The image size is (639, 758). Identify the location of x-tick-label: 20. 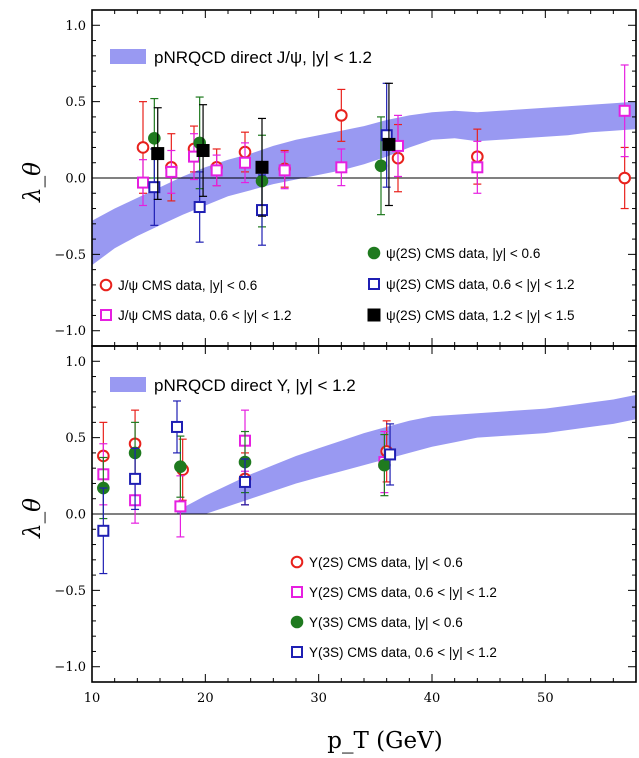
(205, 698).